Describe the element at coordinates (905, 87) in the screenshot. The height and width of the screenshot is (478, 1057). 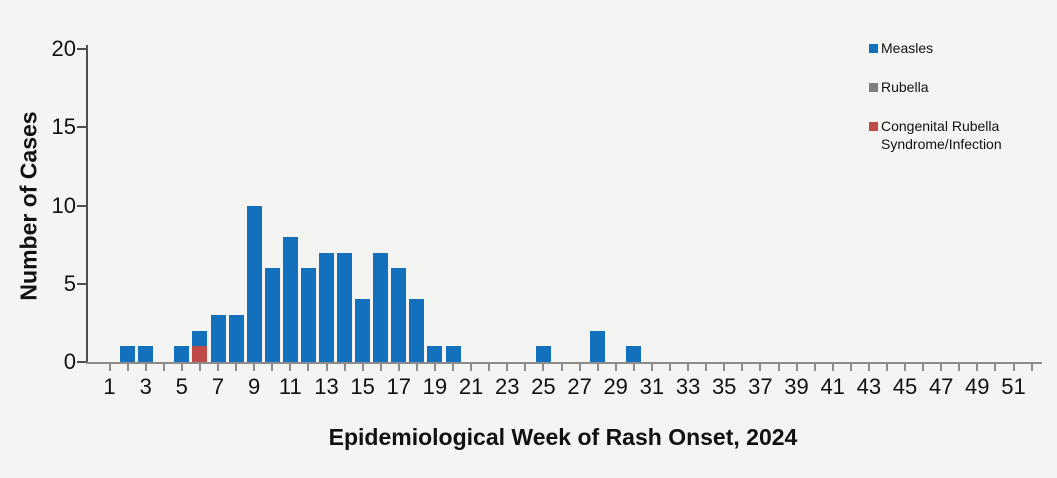
I see `legend-label-rubella: Rubella` at that location.